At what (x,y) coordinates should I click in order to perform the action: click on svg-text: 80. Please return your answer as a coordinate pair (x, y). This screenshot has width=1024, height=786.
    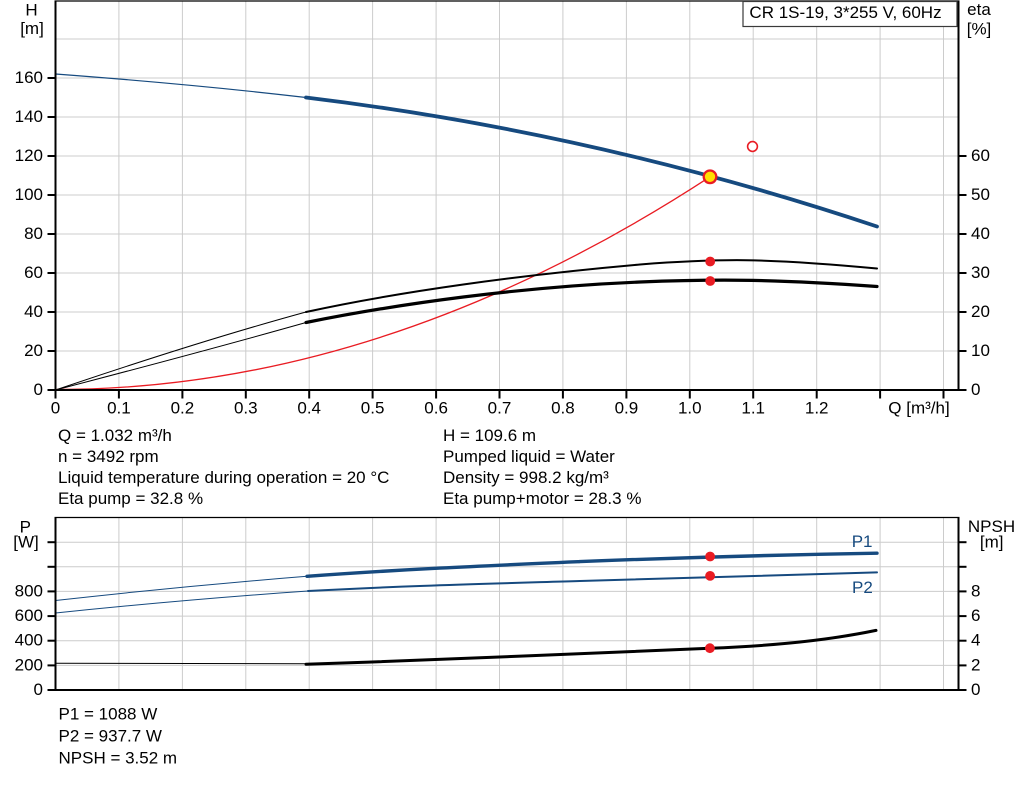
    Looking at the image, I should click on (33, 233).